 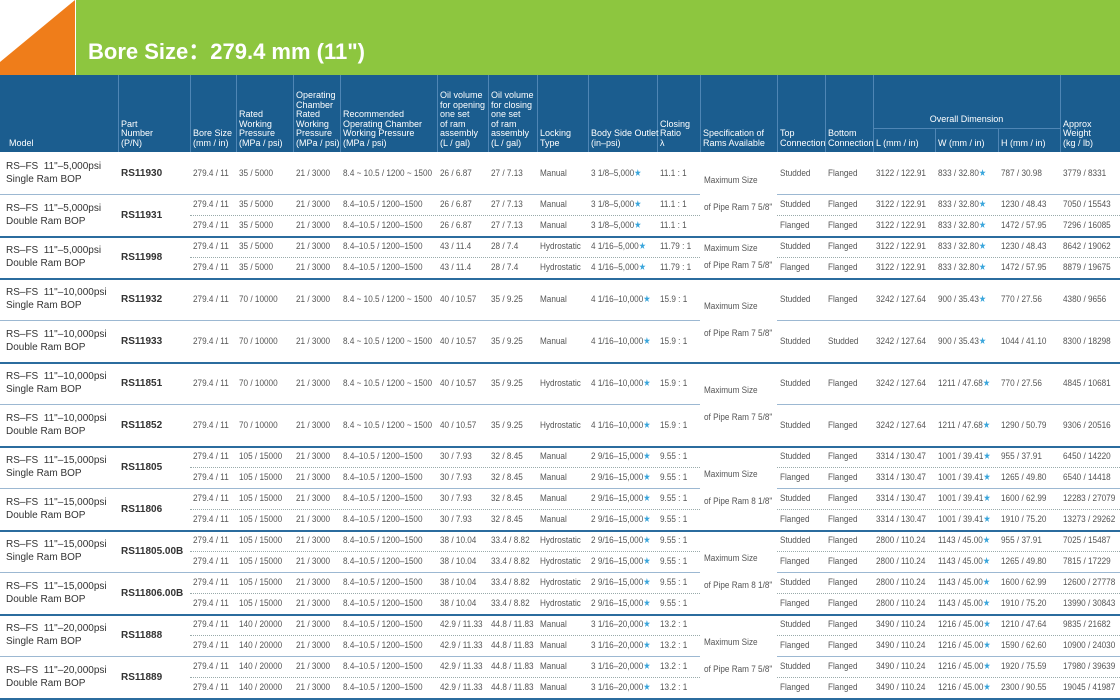 I want to click on table-cell: 3242 / 127.64, so click(x=901, y=299).